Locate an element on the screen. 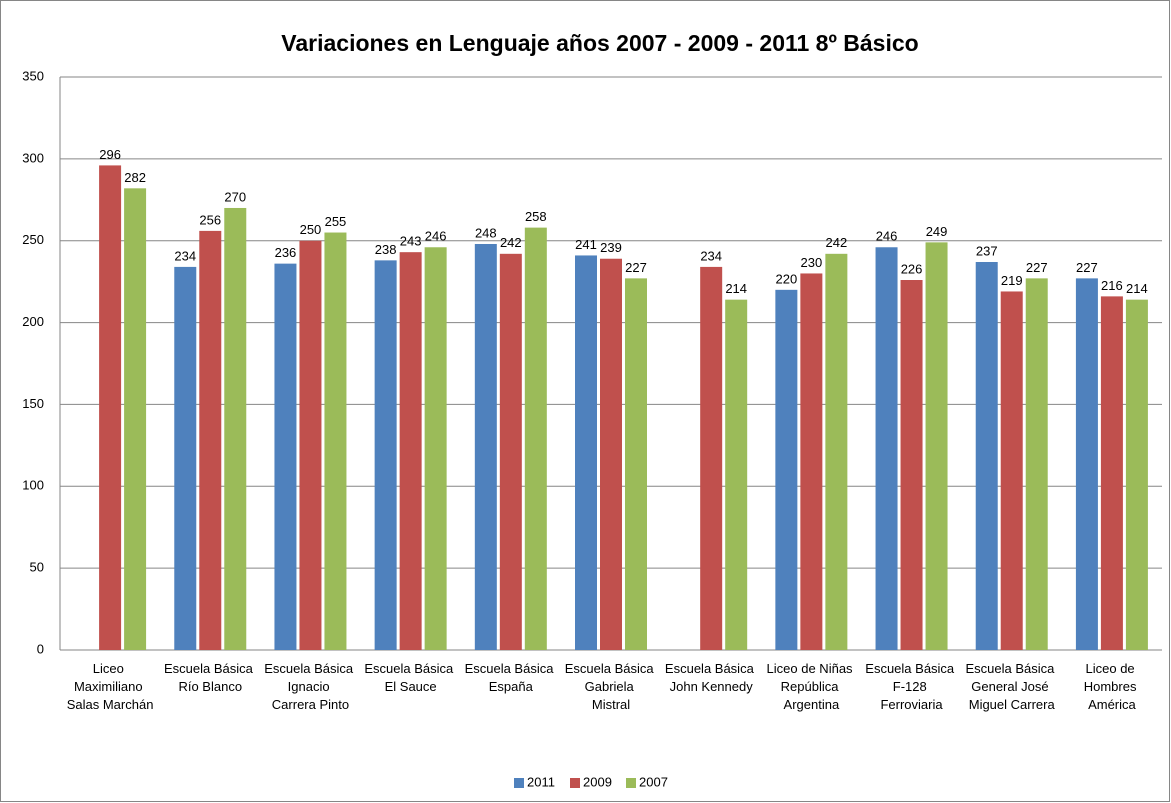  data-label: 256 is located at coordinates (210, 219).